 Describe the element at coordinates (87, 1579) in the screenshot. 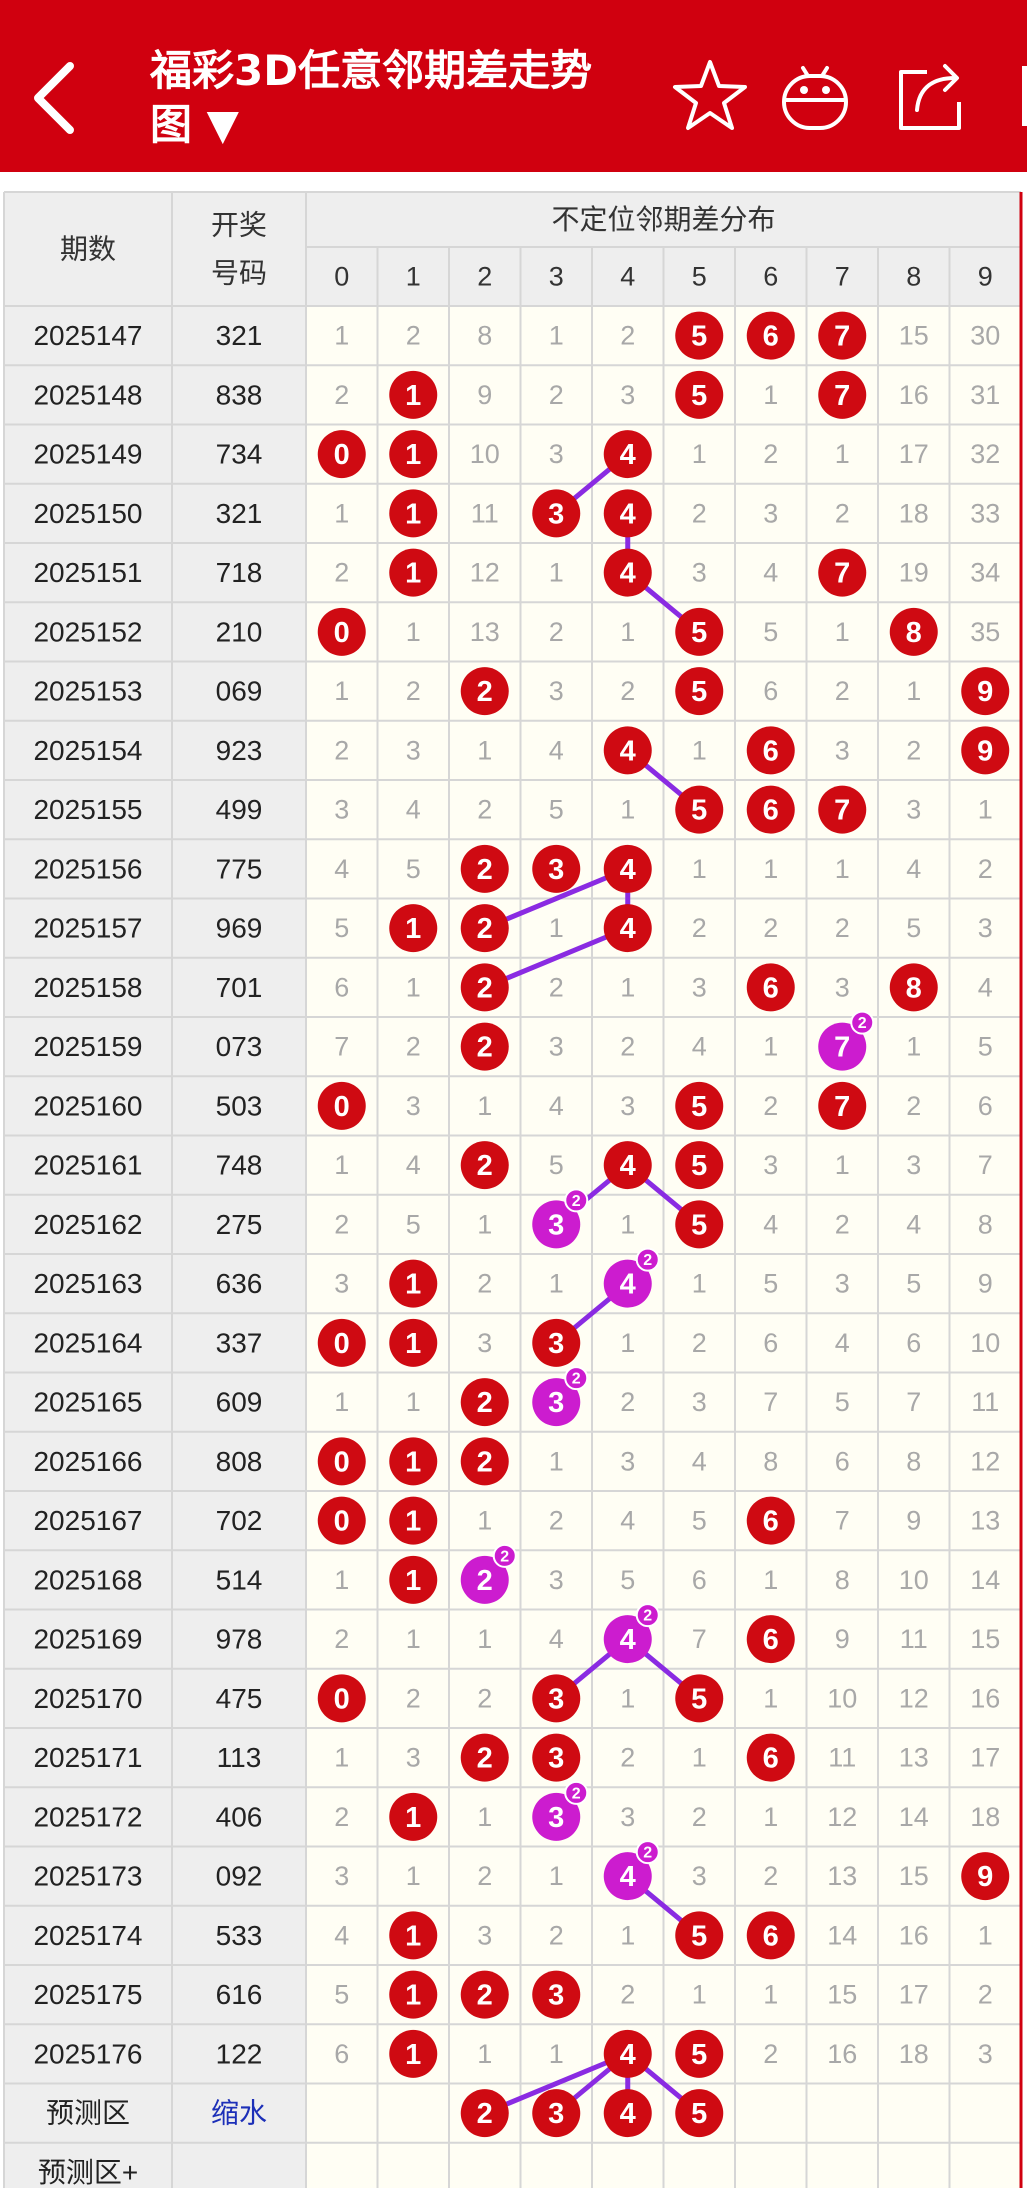

I see `period-cell: 2025168` at that location.